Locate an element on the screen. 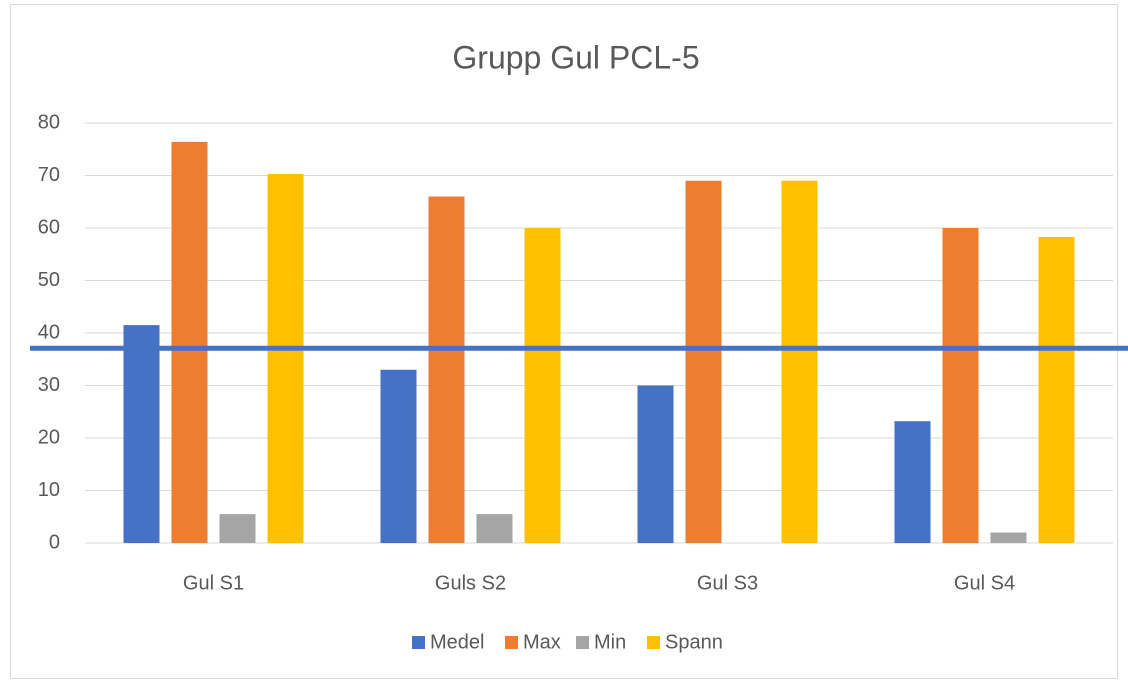 The height and width of the screenshot is (689, 1128). legend-label: Max is located at coordinates (542, 642).